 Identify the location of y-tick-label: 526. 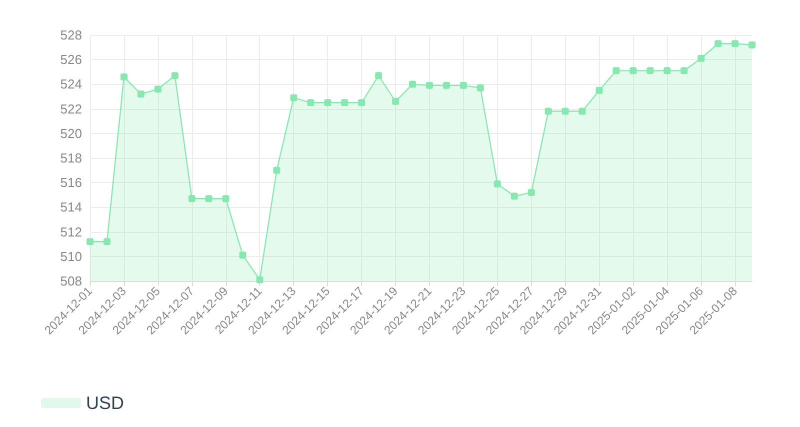
(71, 60).